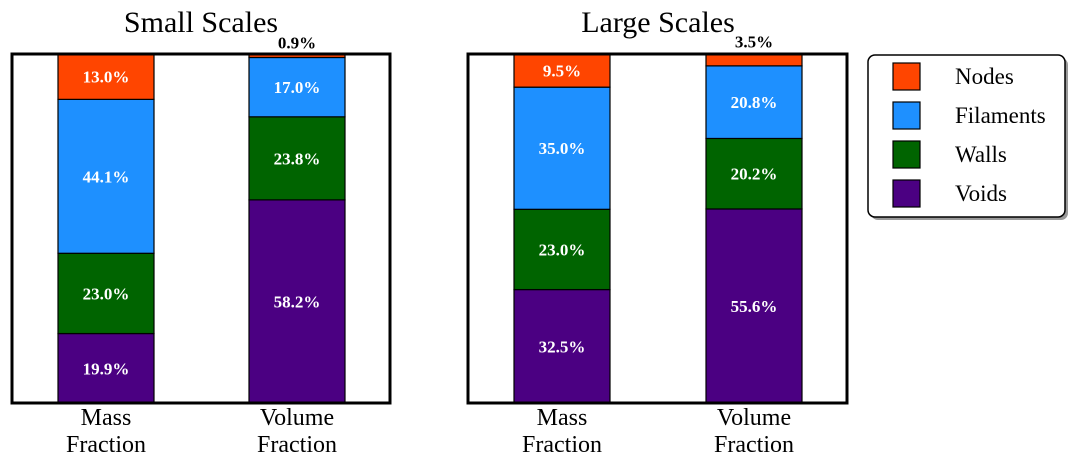 Image resolution: width=1073 pixels, height=456 pixels. Describe the element at coordinates (906, 193) in the screenshot. I see `legend-swatch-voids` at that location.